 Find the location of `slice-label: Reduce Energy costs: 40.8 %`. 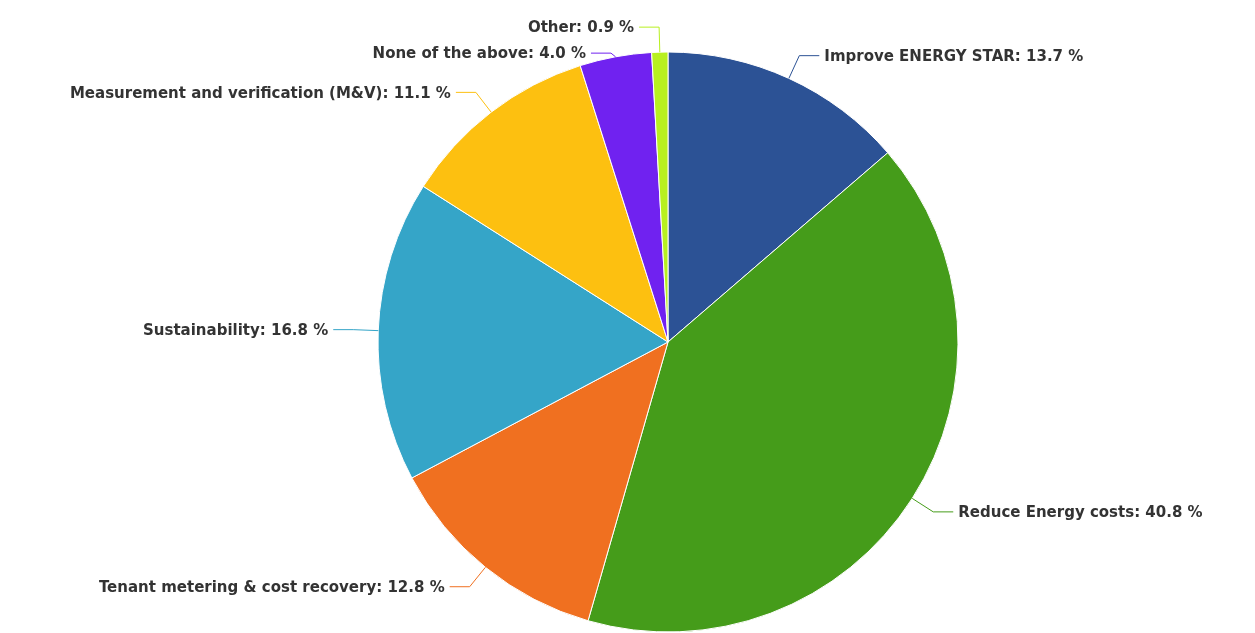

slice-label: Reduce Energy costs: 40.8 % is located at coordinates (1080, 512).